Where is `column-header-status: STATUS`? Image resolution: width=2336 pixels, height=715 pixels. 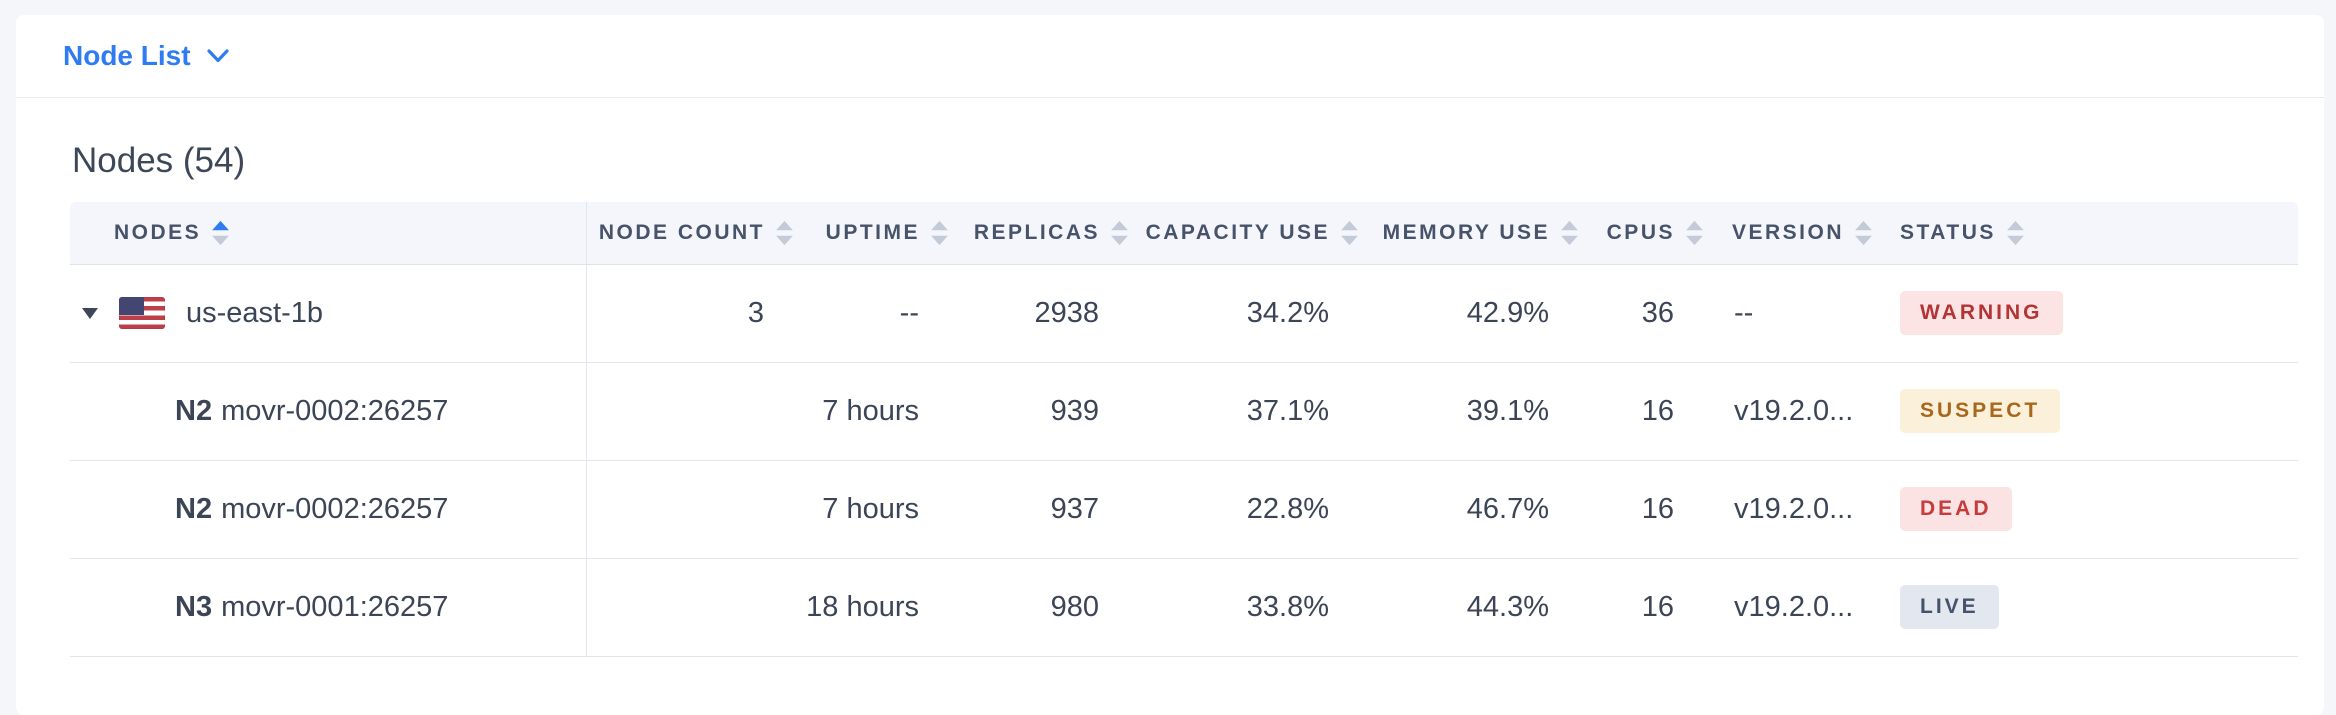 column-header-status: STATUS is located at coordinates (2089, 233).